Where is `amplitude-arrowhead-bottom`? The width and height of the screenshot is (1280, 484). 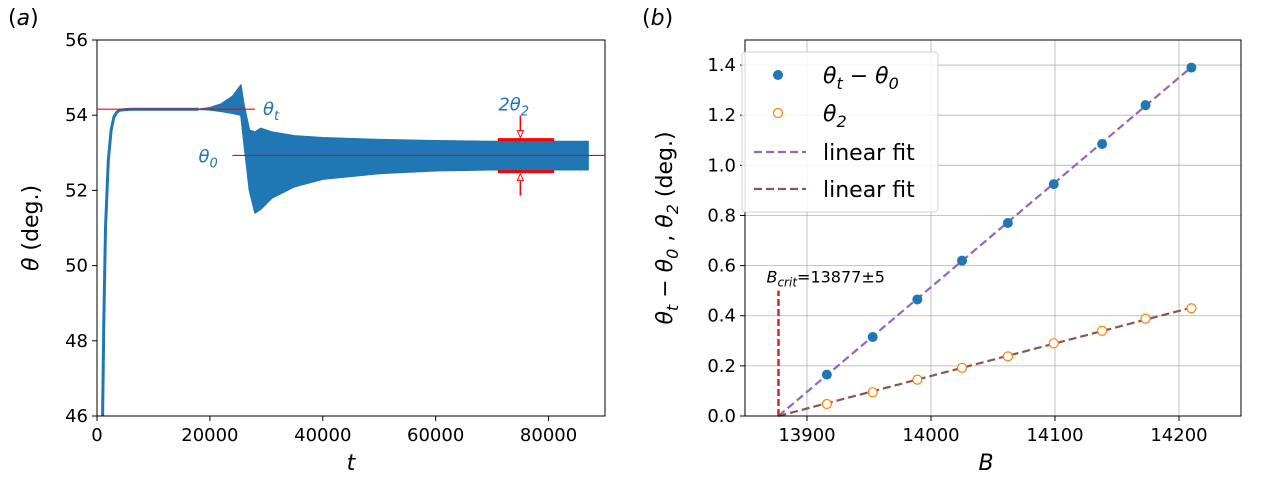 amplitude-arrowhead-bottom is located at coordinates (520, 177).